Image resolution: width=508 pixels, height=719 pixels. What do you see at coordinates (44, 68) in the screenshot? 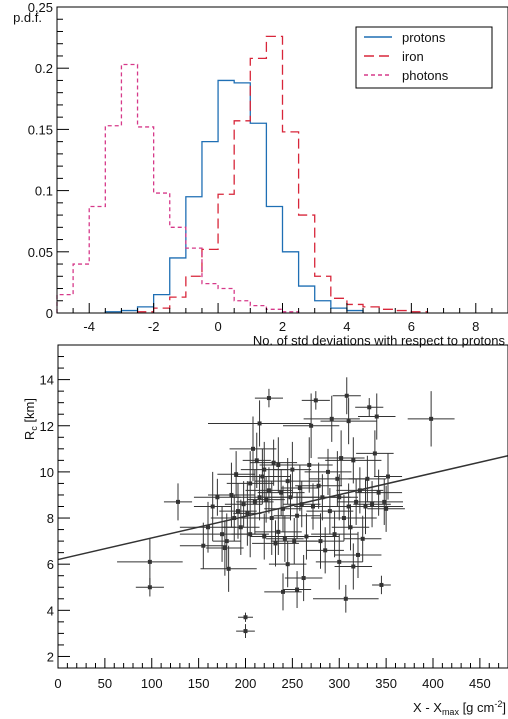
I see `histogram-y-tick-label: 0.2` at bounding box center [44, 68].